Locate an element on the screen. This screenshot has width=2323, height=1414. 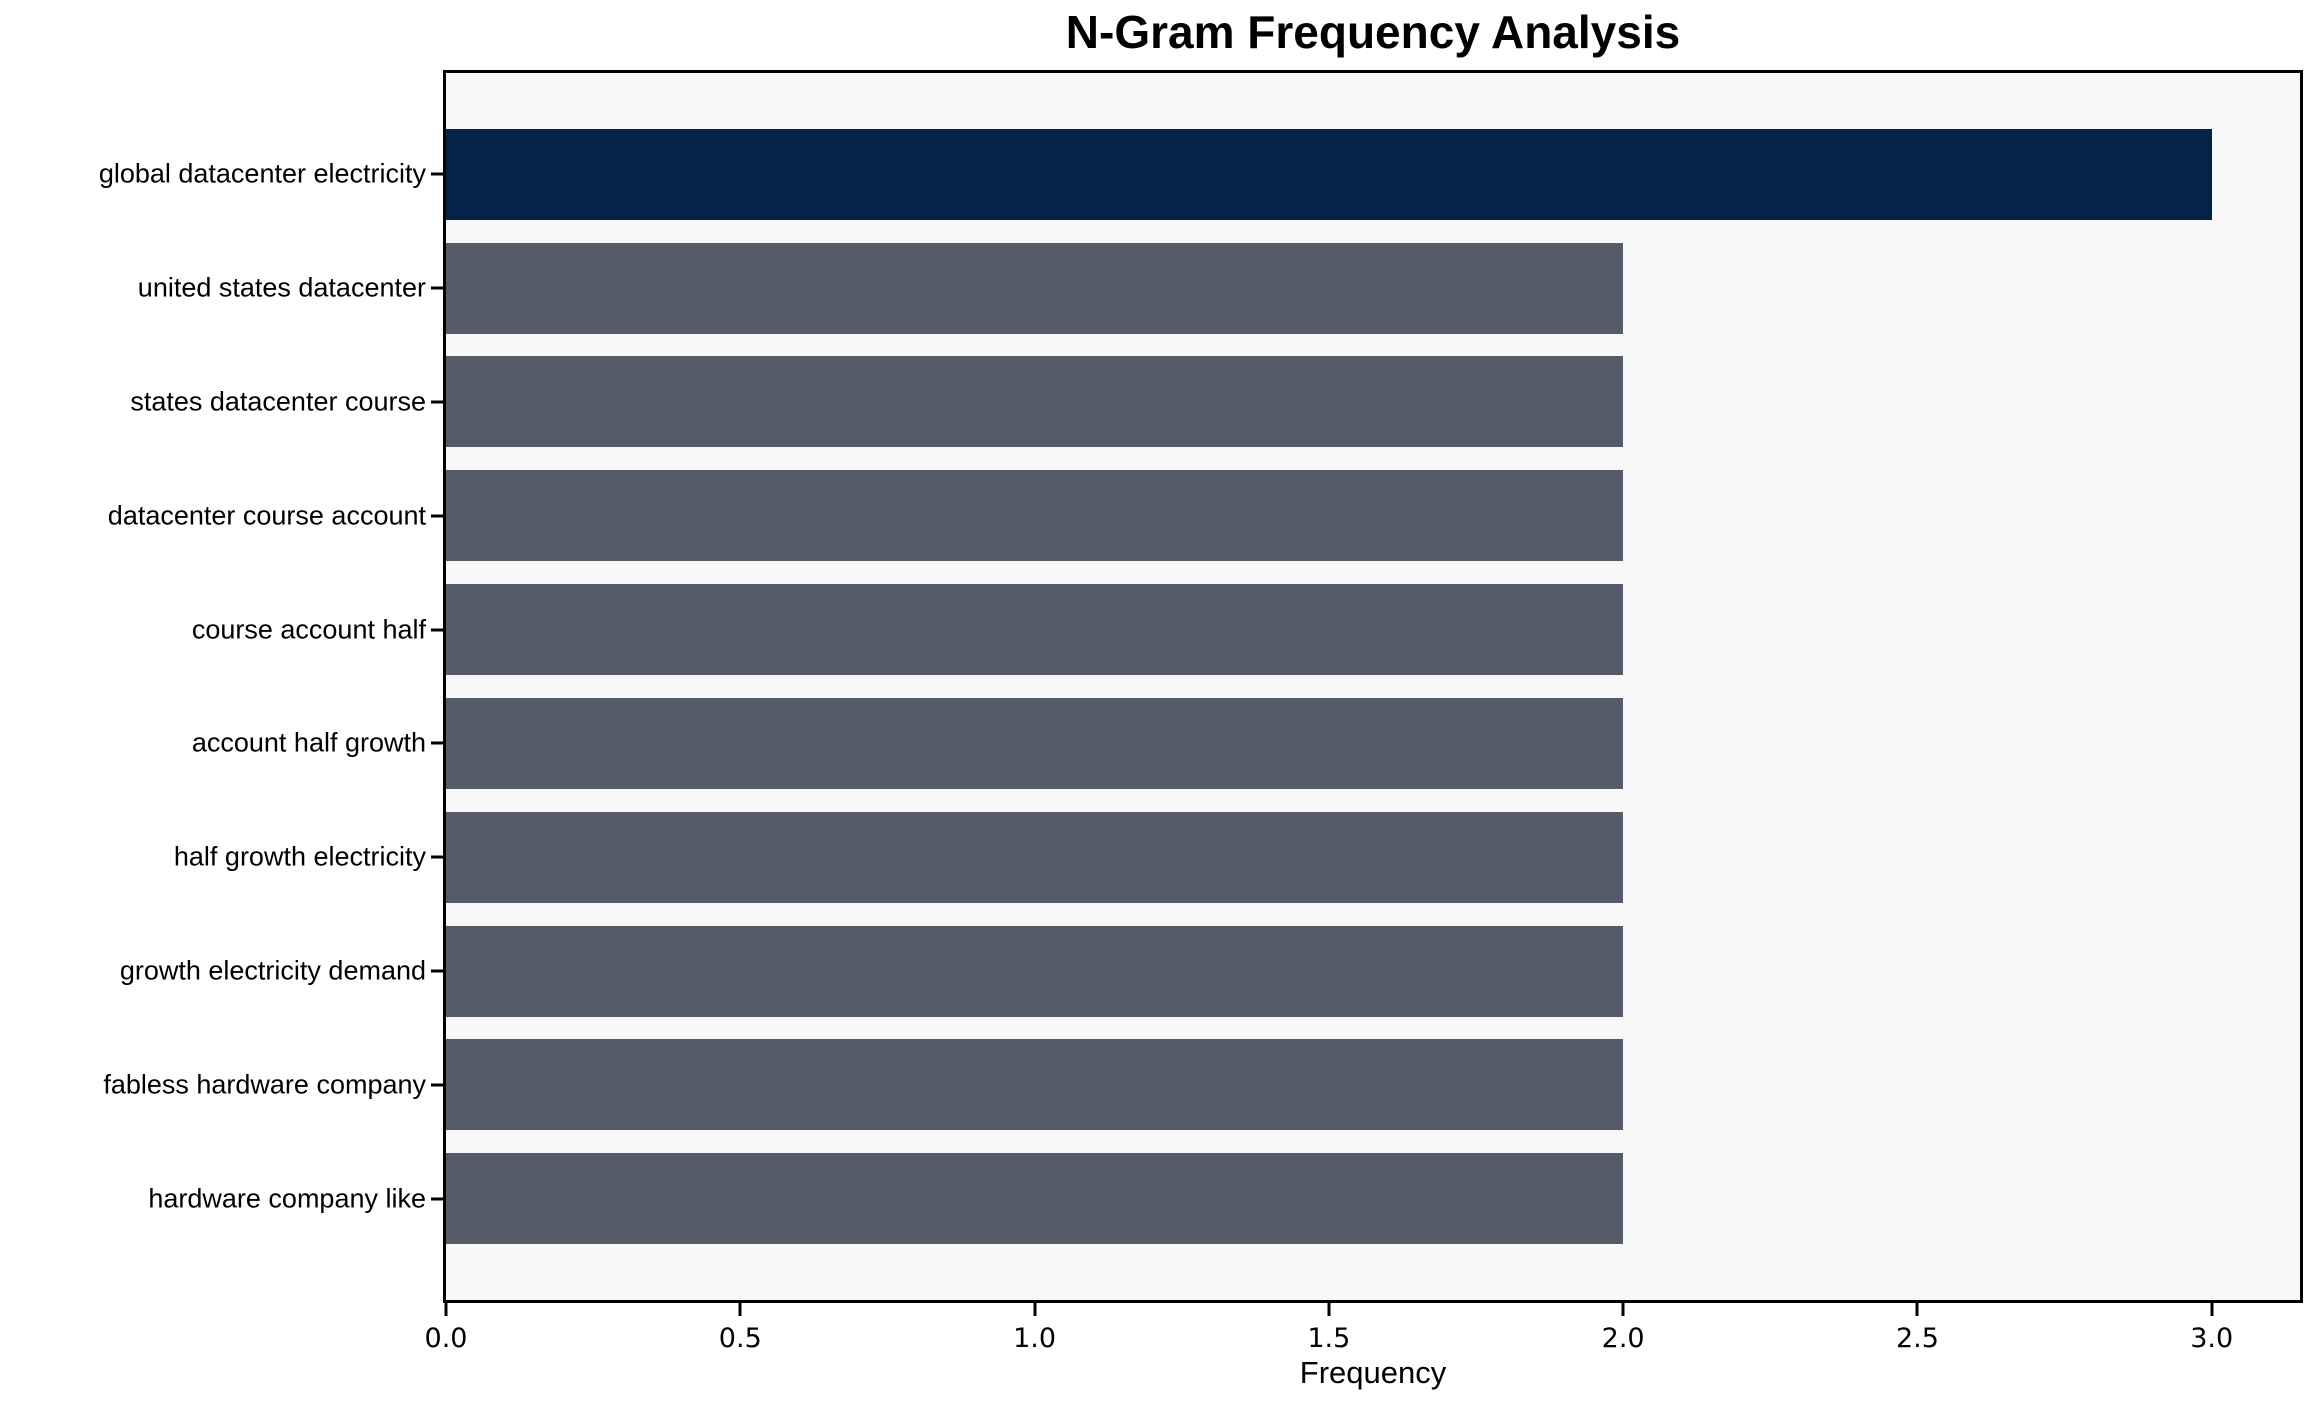
y-tick-label-course-account-half: course account half is located at coordinates (308, 629).